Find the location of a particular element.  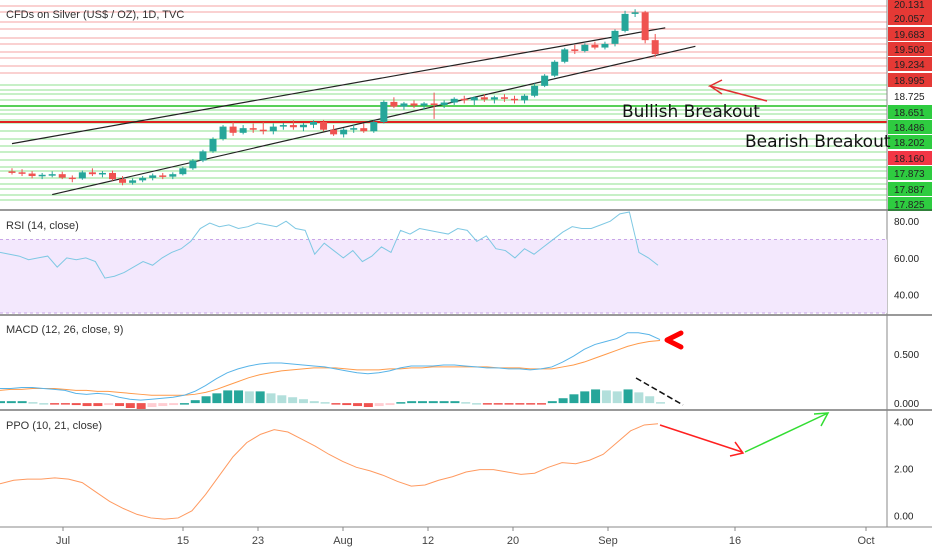

price-level-label: 19.503 is located at coordinates (909, 50).